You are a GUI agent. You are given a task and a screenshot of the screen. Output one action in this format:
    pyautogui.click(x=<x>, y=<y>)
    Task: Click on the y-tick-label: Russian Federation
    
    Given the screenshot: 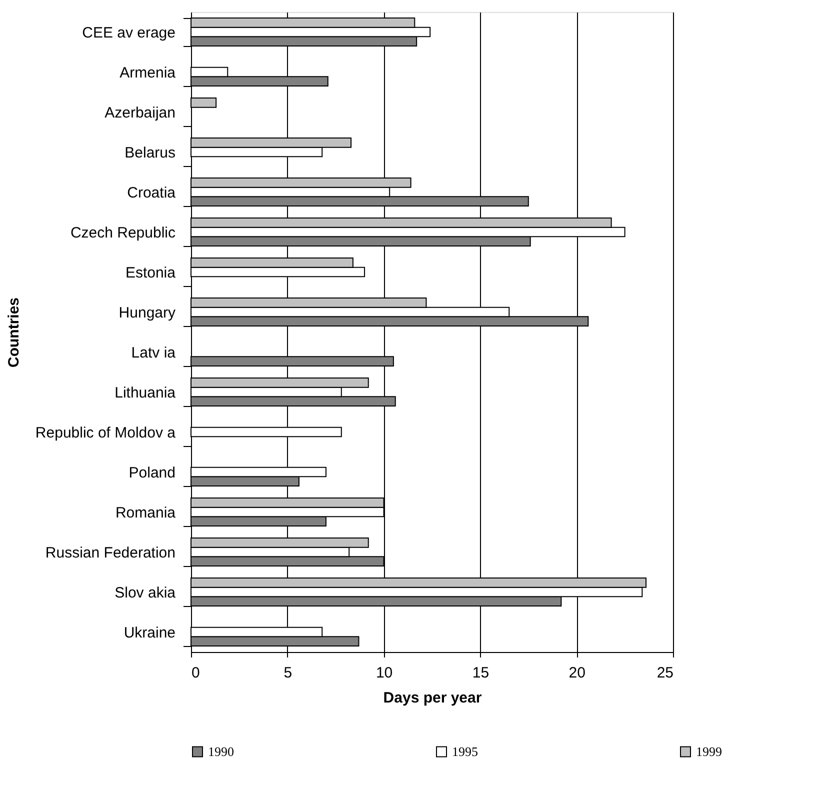 What is the action you would take?
    pyautogui.click(x=110, y=553)
    